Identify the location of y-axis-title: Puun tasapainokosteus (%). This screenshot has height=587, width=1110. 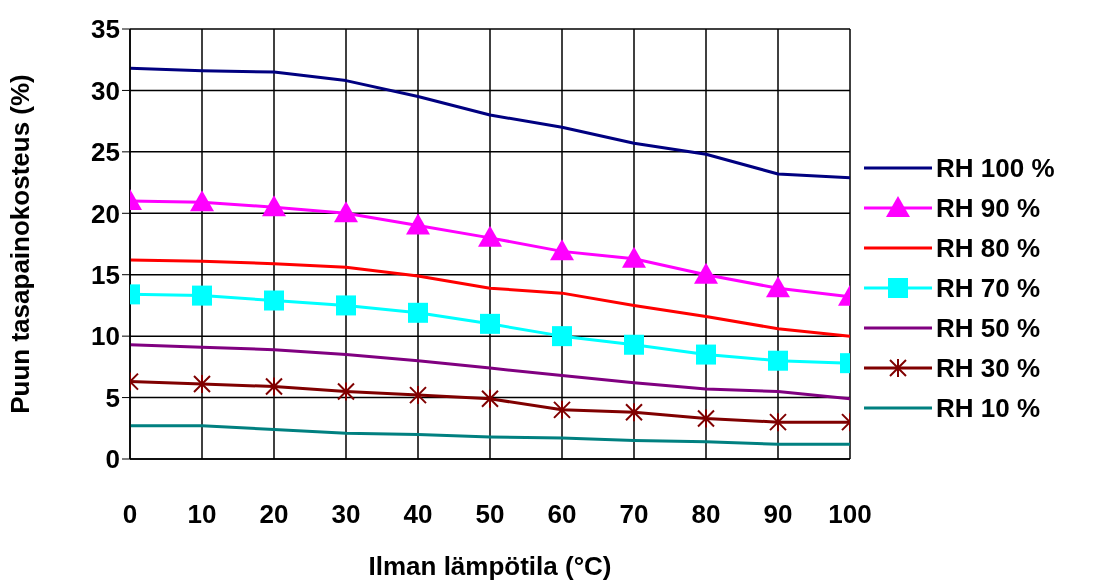
(20, 244).